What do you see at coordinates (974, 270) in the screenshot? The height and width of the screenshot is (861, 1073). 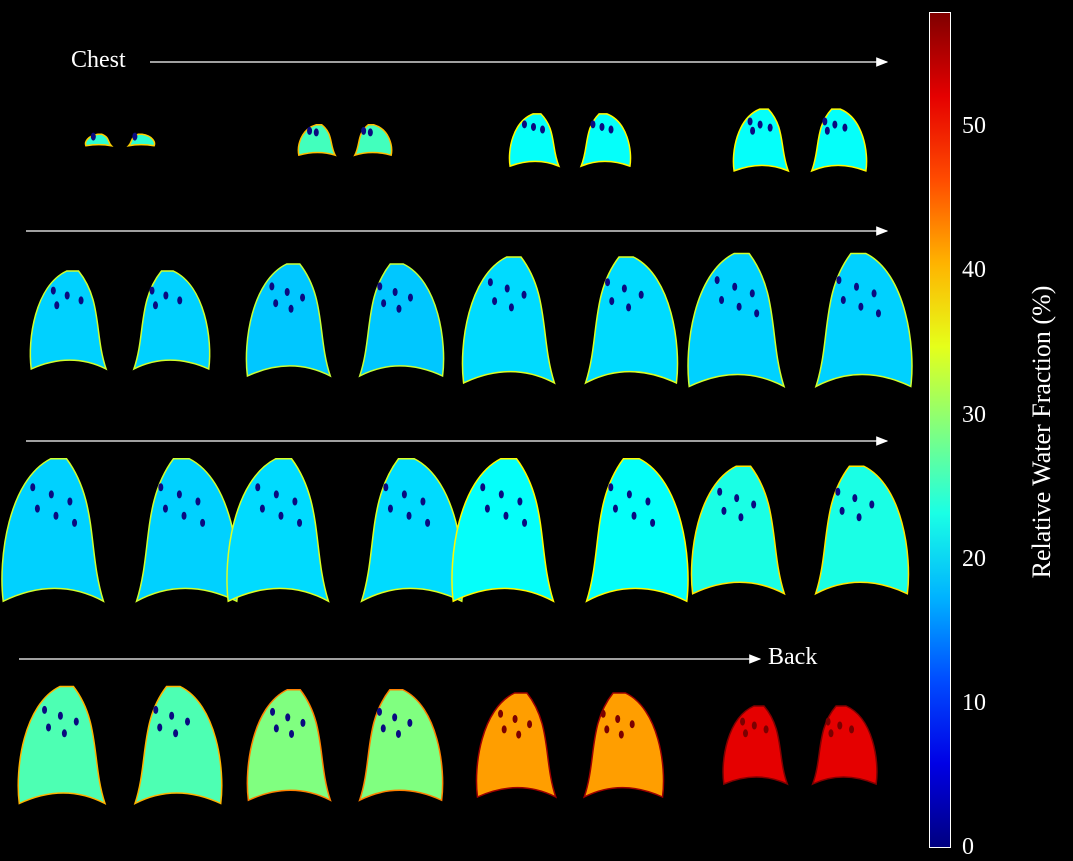 I see `colorbar-tick-label: 40` at bounding box center [974, 270].